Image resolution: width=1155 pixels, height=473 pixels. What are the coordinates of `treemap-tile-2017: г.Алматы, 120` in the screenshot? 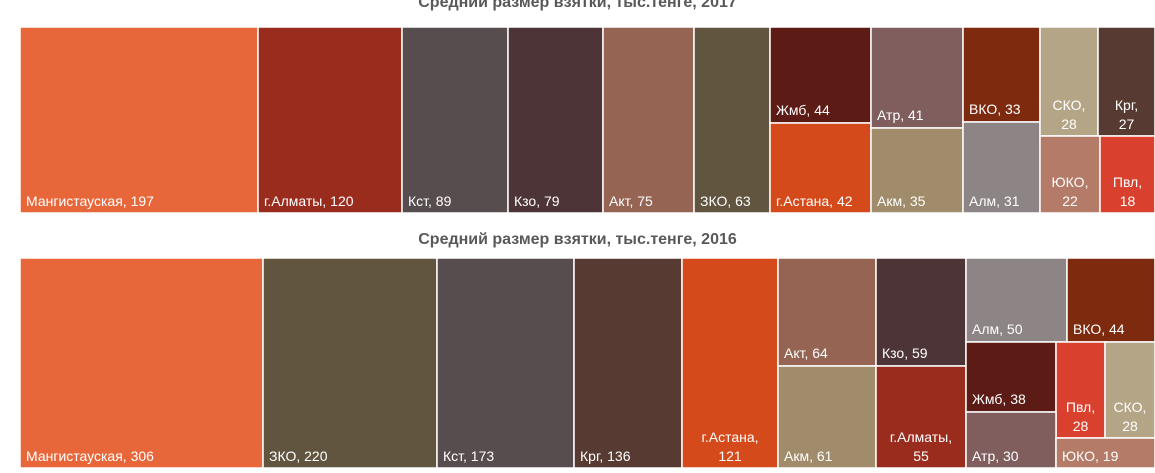 It's located at (330, 120).